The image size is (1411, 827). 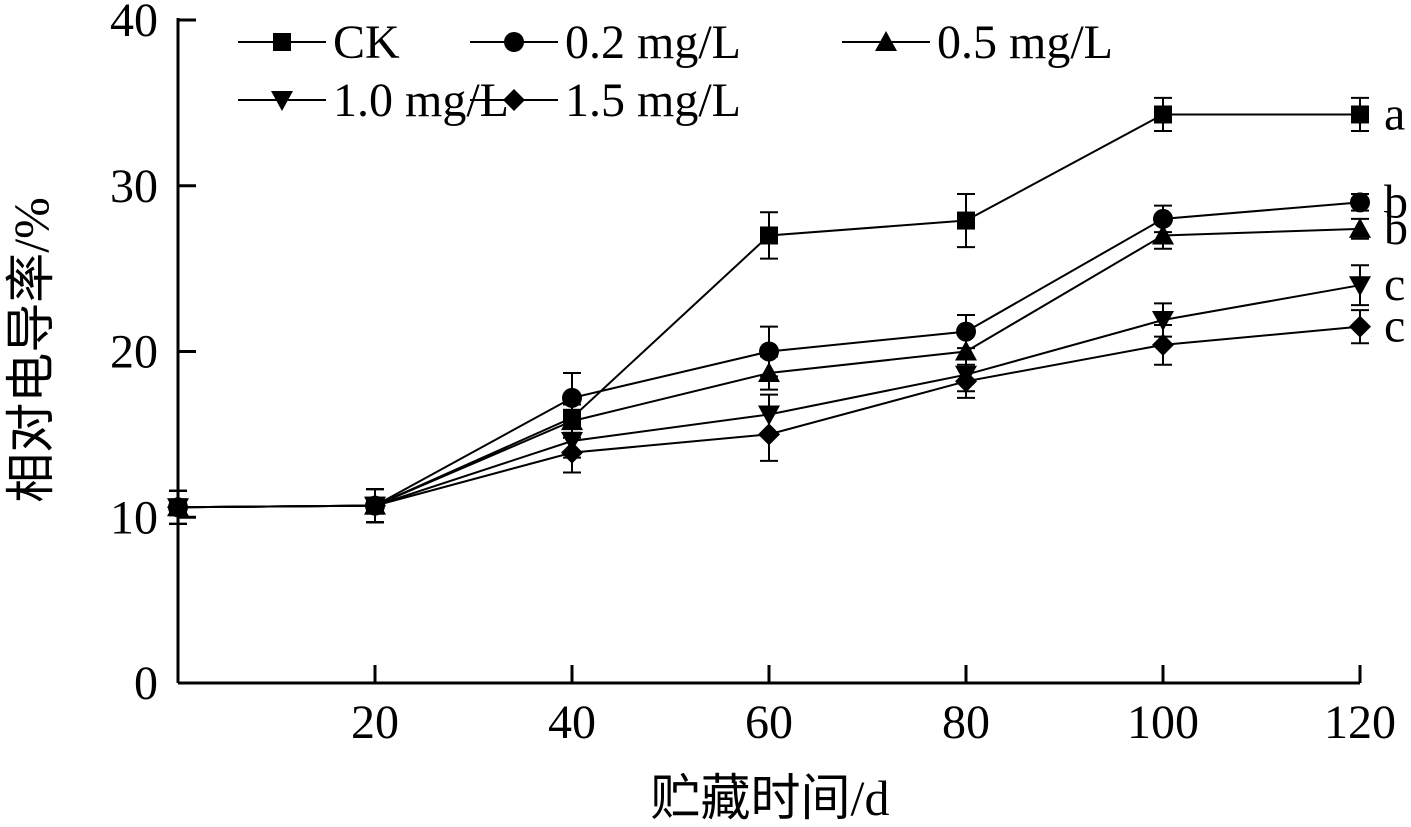 I want to click on y-tick-label: 10, so click(x=134, y=517).